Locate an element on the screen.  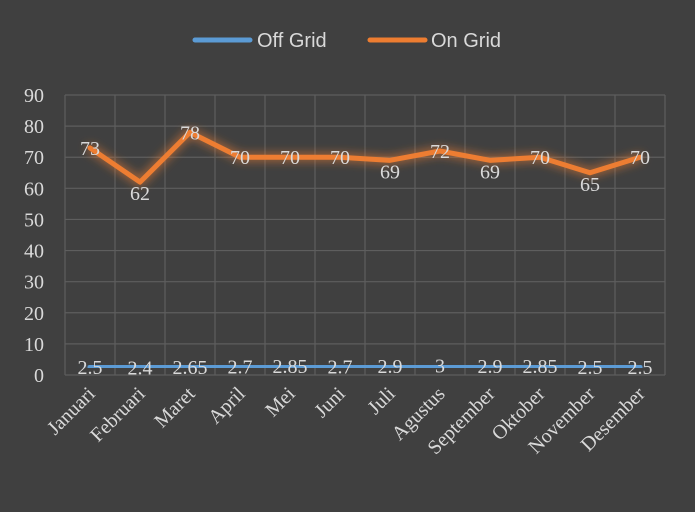
x-tick-label: Juni is located at coordinates (329, 402).